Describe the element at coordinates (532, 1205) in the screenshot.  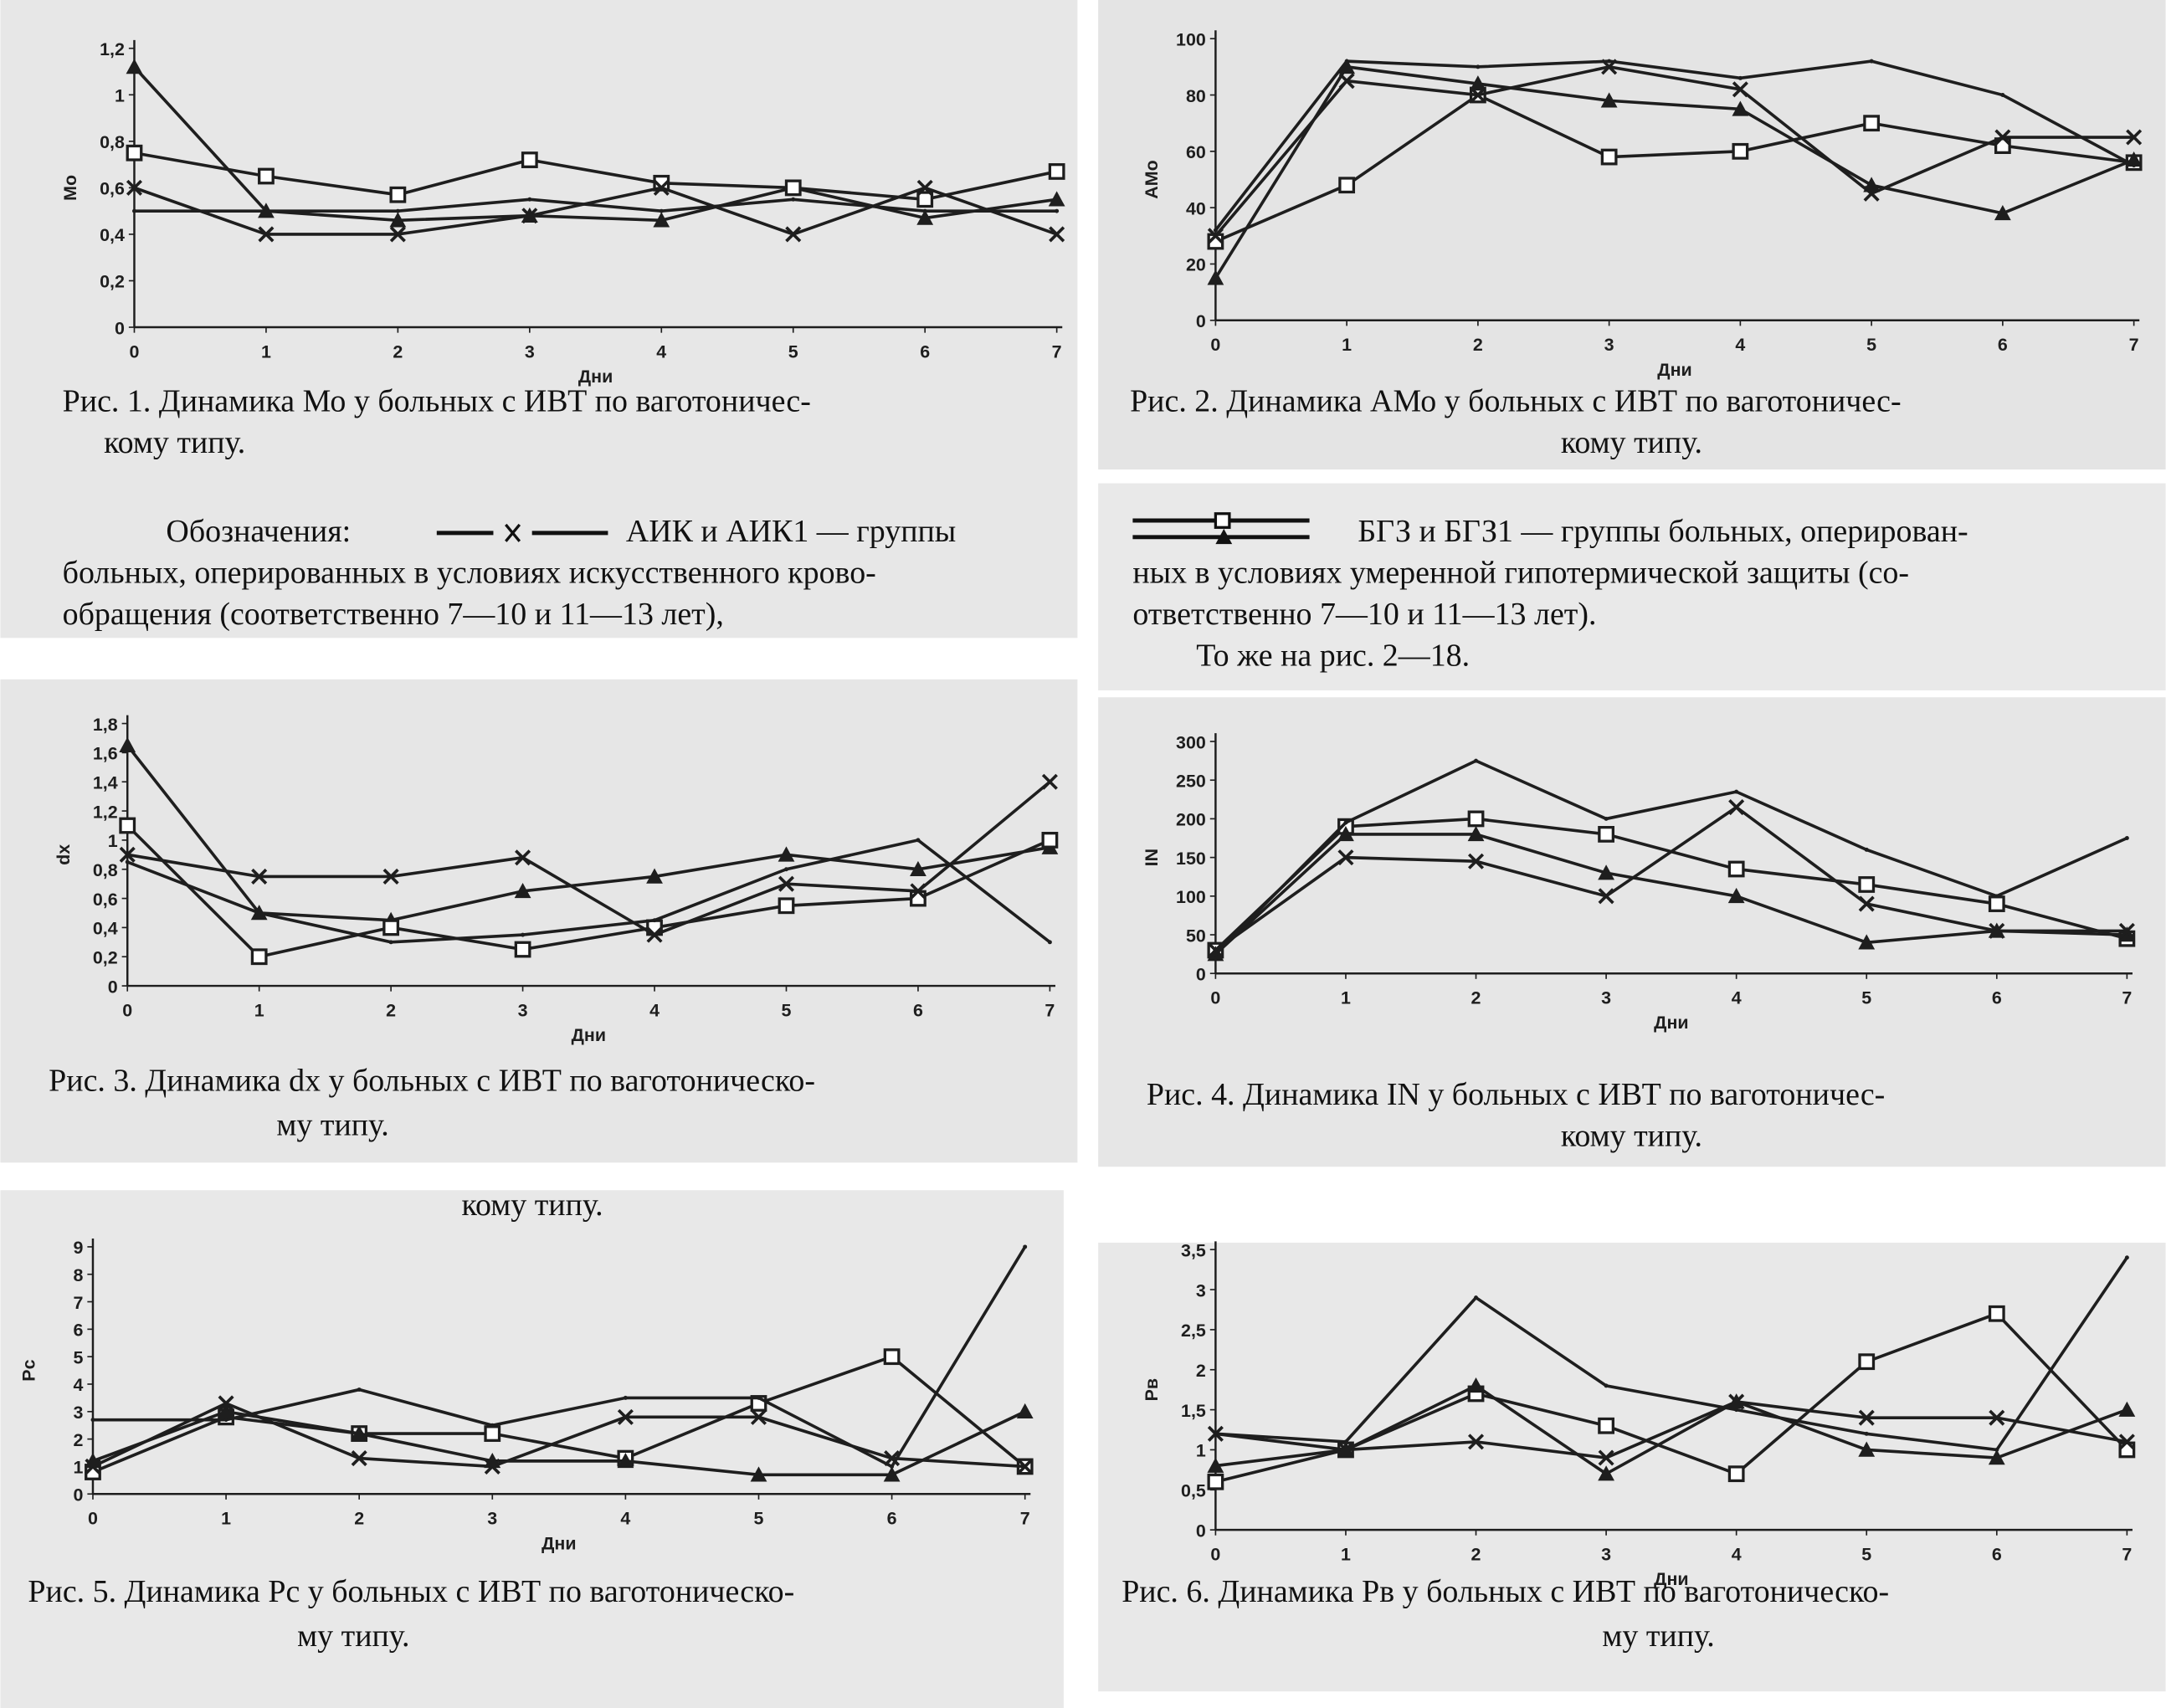
I see `stray-text: кому типу.` at that location.